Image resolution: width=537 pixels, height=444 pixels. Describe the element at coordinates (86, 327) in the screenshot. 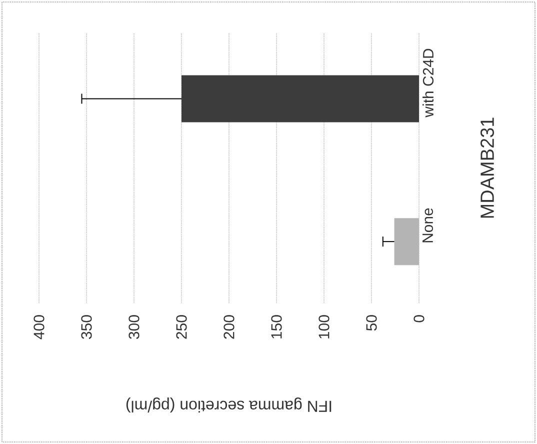

I see `x-tick-label: 350` at that location.